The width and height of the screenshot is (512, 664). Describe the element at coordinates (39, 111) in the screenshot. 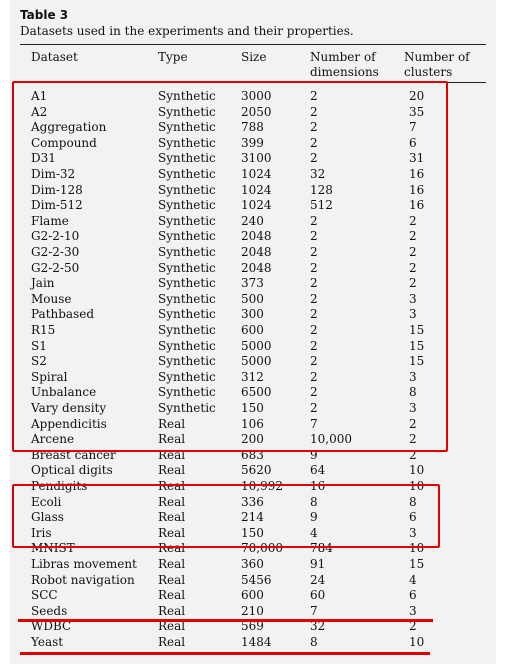

I see `cell-dataset: A2` at that location.